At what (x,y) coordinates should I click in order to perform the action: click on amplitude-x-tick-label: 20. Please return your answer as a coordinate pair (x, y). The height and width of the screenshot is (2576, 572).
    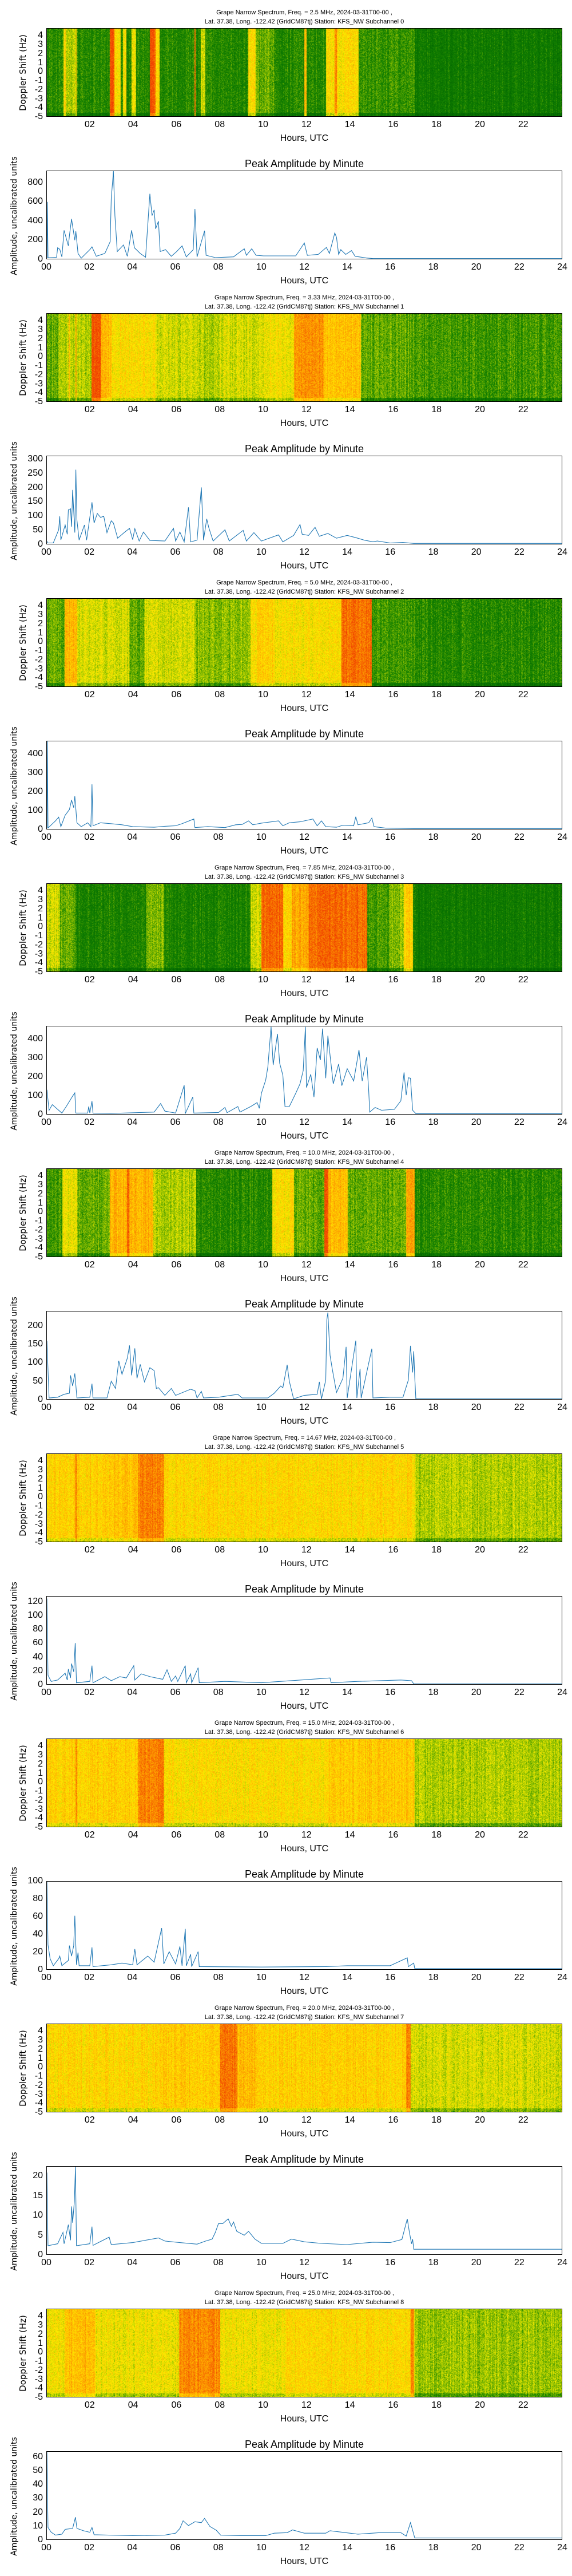
    Looking at the image, I should click on (476, 1407).